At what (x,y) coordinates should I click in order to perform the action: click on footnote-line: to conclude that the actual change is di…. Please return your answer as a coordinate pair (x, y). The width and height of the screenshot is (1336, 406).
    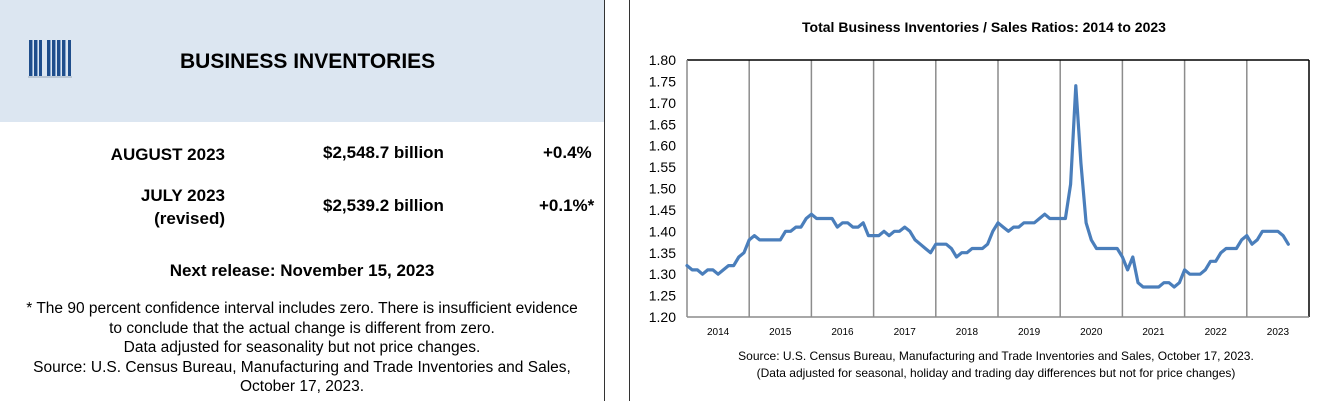
    Looking at the image, I should click on (302, 328).